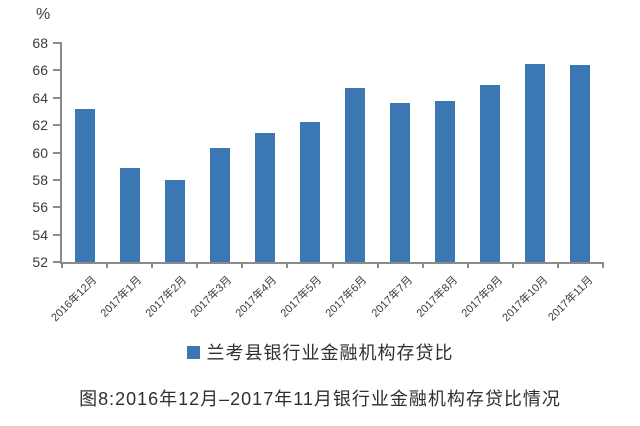  I want to click on y-tick-label-66: 66, so click(40, 70).